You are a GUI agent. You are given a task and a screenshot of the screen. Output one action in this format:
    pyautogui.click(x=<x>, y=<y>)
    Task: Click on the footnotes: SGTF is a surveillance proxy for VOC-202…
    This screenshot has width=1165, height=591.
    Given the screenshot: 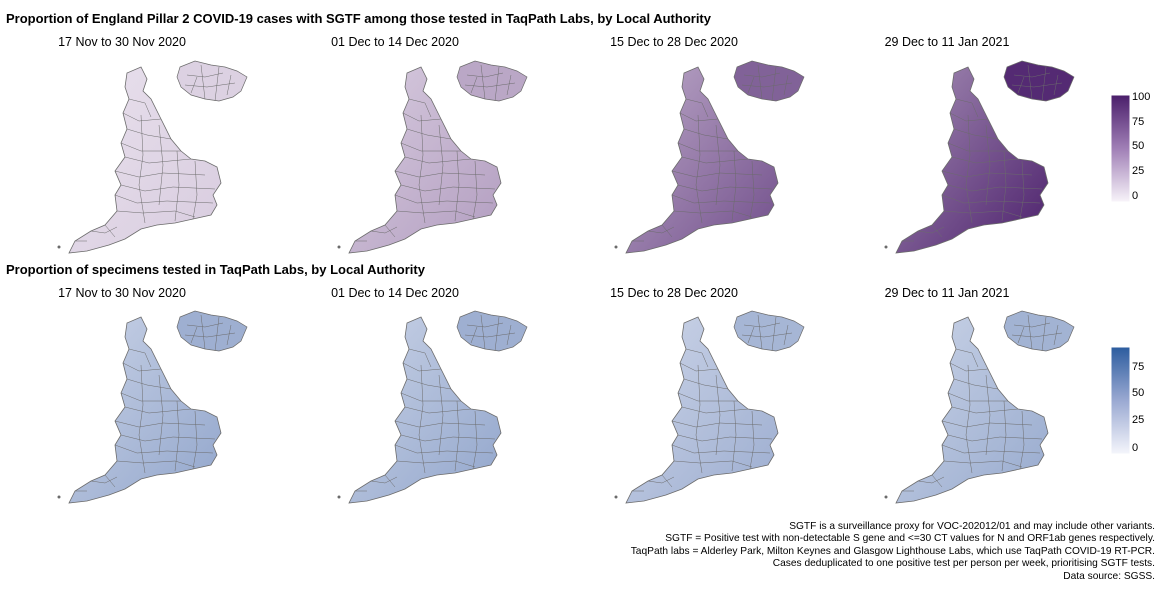 What is the action you would take?
    pyautogui.click(x=893, y=552)
    